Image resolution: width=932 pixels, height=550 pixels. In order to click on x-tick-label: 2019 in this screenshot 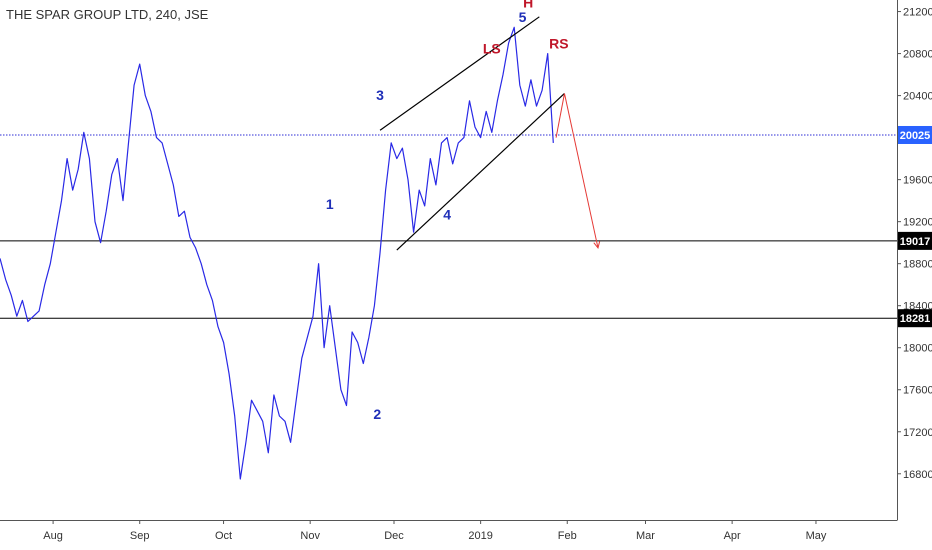, I will do `click(480, 536)`.